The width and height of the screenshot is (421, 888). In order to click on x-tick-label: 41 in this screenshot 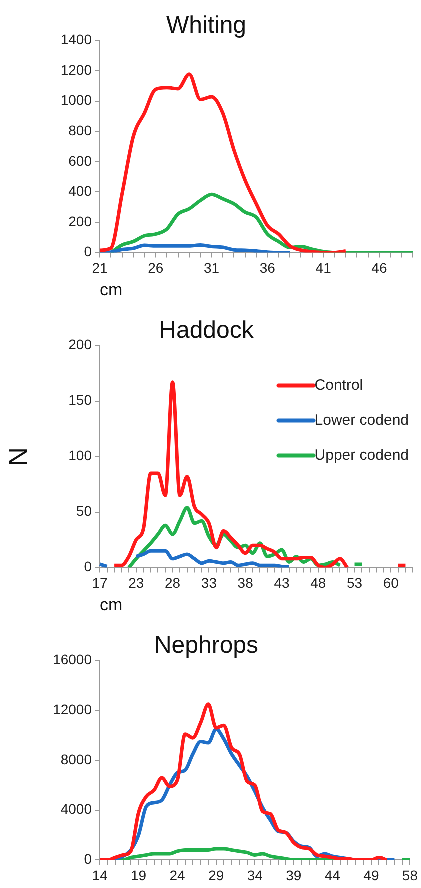, I will do `click(324, 268)`.